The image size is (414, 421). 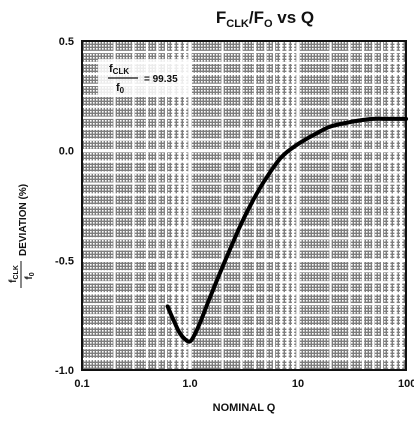 What do you see at coordinates (30, 275) in the screenshot?
I see `y-label-frac-den: f0` at bounding box center [30, 275].